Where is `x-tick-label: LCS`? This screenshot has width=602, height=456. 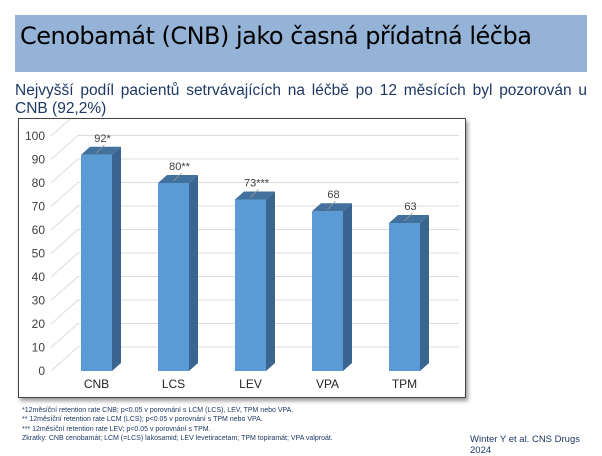
x-tick-label: LCS is located at coordinates (173, 384).